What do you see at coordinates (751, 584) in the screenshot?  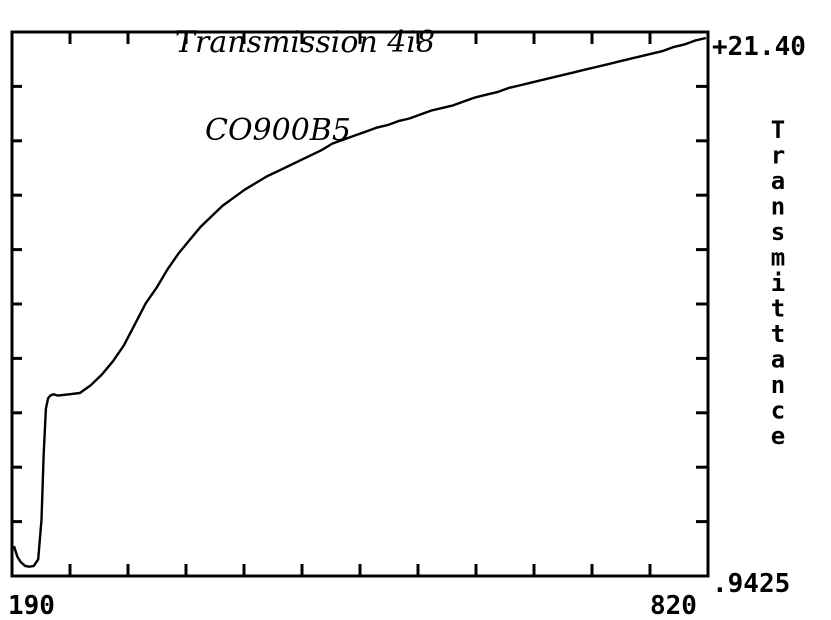 I see `y-tick-label-min: .9425` at bounding box center [751, 584].